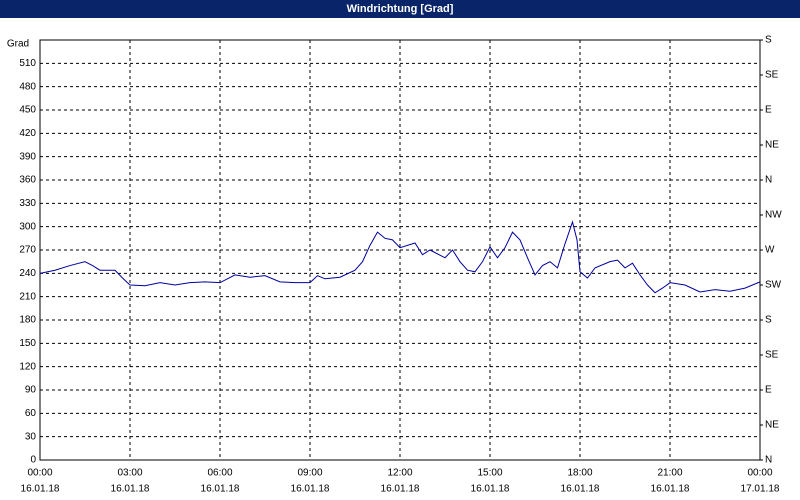 Image resolution: width=800 pixels, height=500 pixels. Describe the element at coordinates (31, 413) in the screenshot. I see `y-tick-label: 60` at that location.